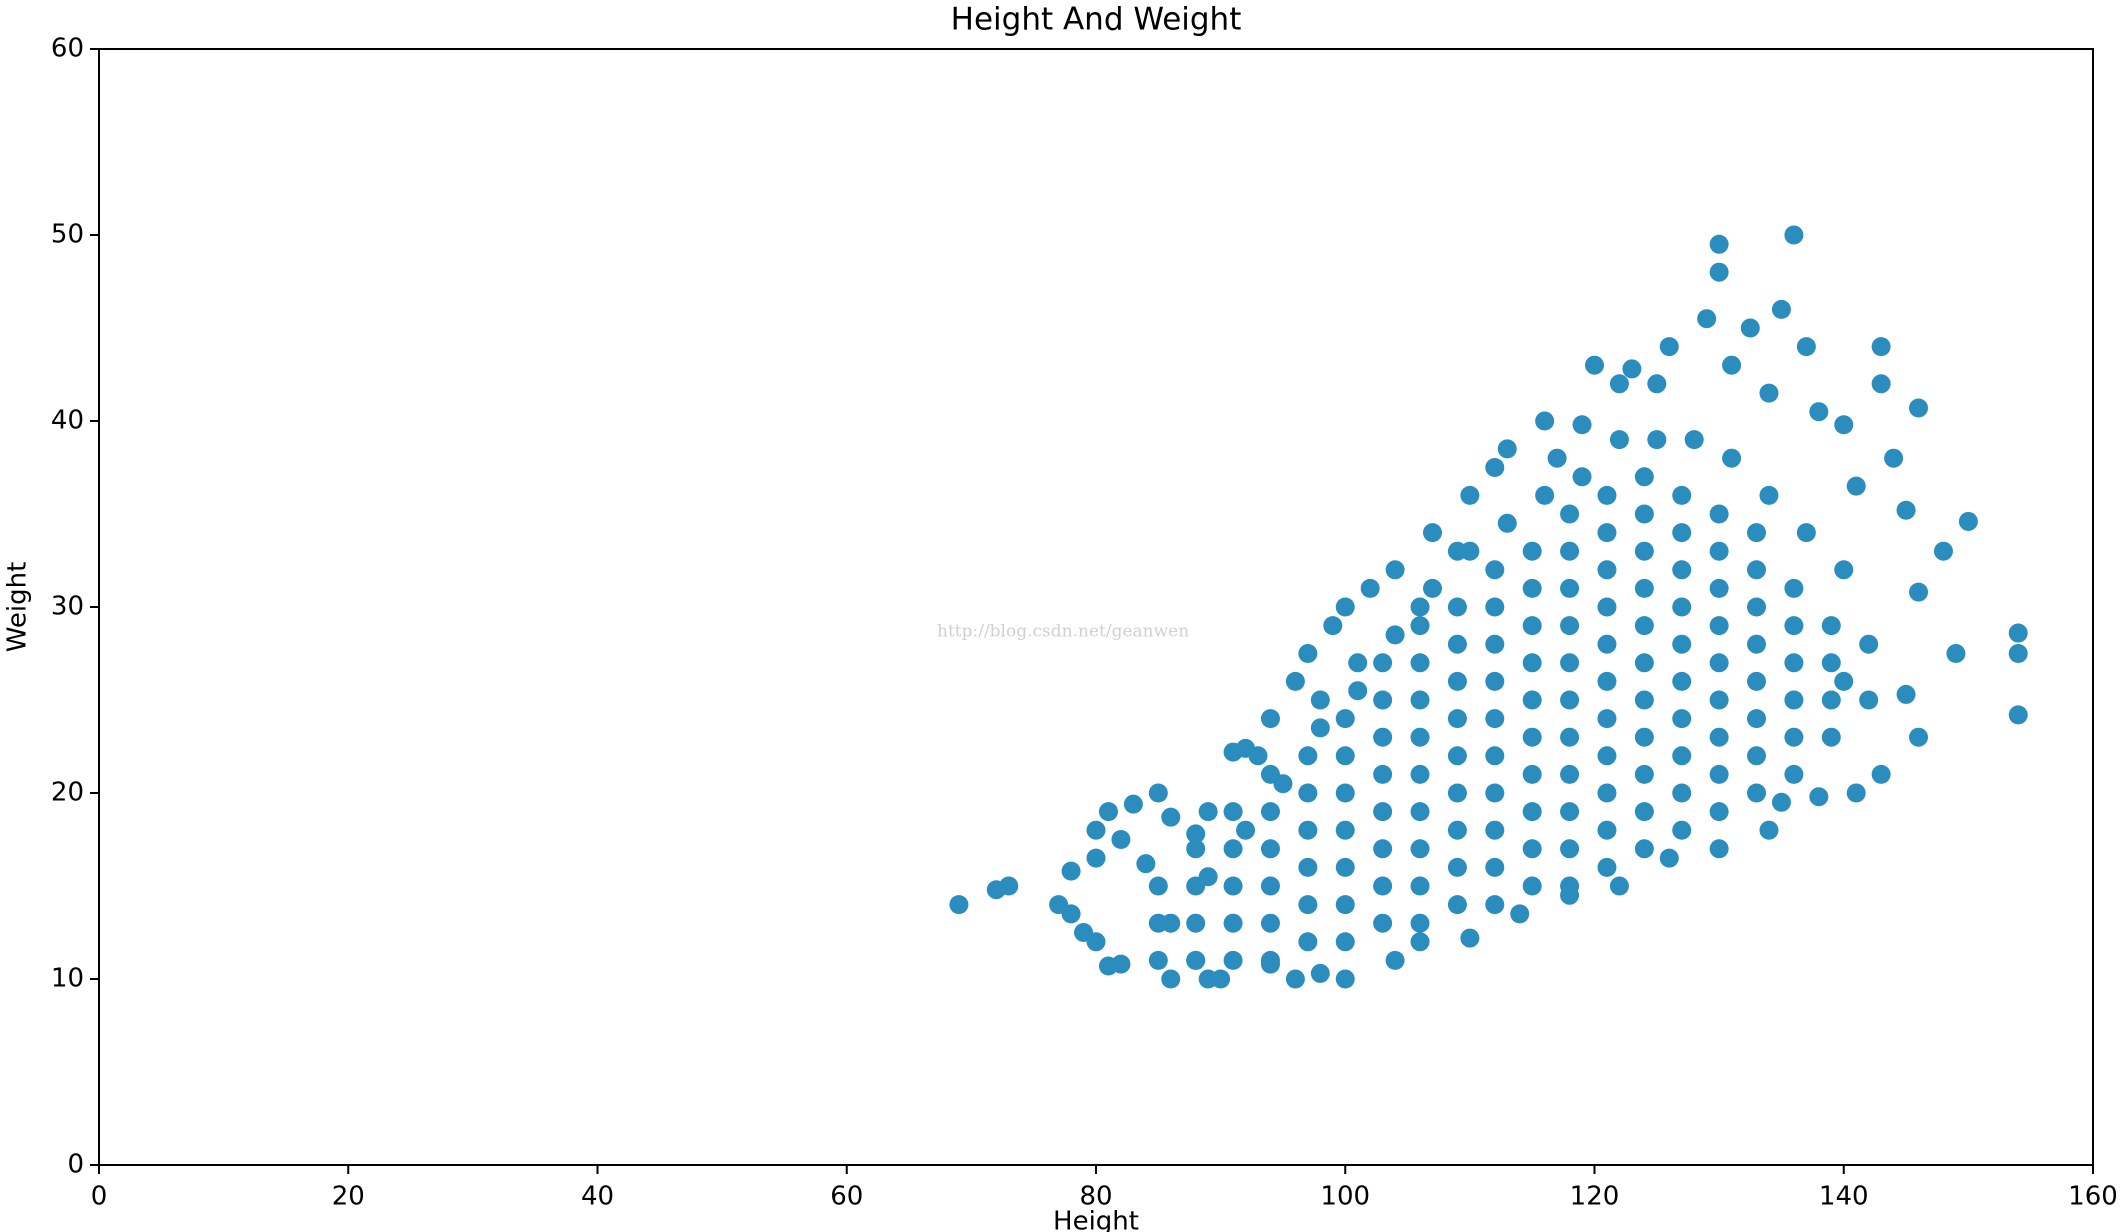  What do you see at coordinates (18, 607) in the screenshot?
I see `y-axis-label: Weight` at bounding box center [18, 607].